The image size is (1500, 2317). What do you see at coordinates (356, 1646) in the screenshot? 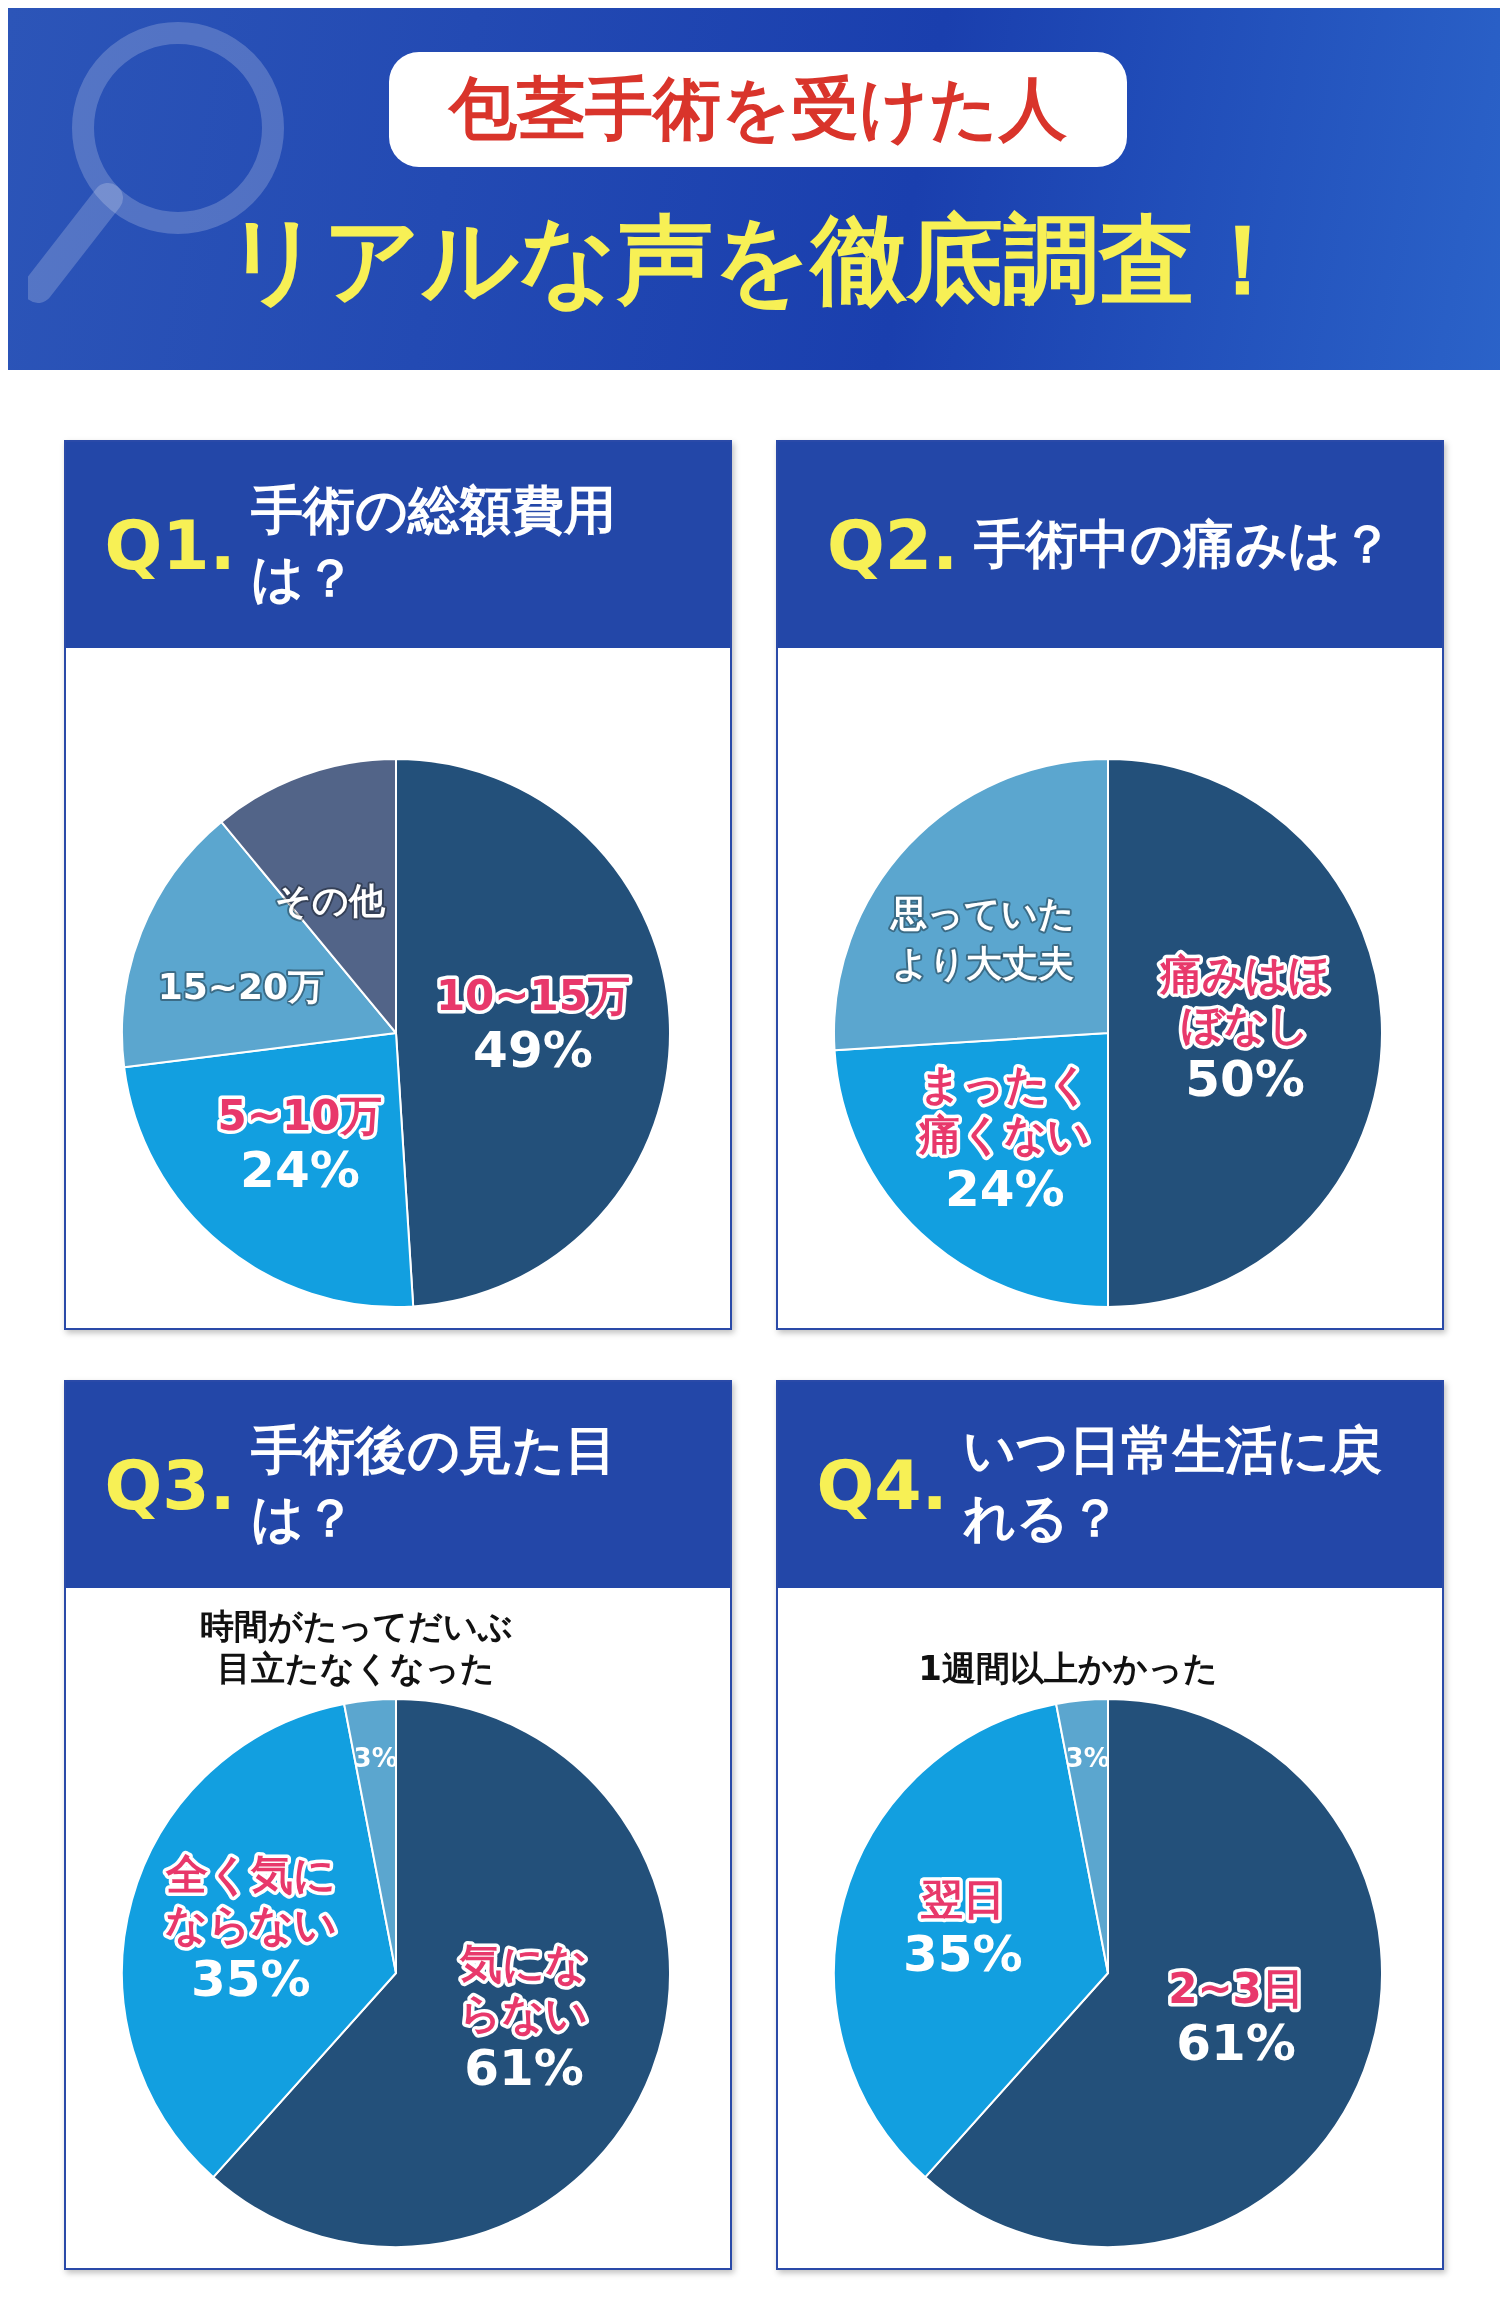
I see `slice-label: 時間がたってだいぶ目立たなくなった` at bounding box center [356, 1646].